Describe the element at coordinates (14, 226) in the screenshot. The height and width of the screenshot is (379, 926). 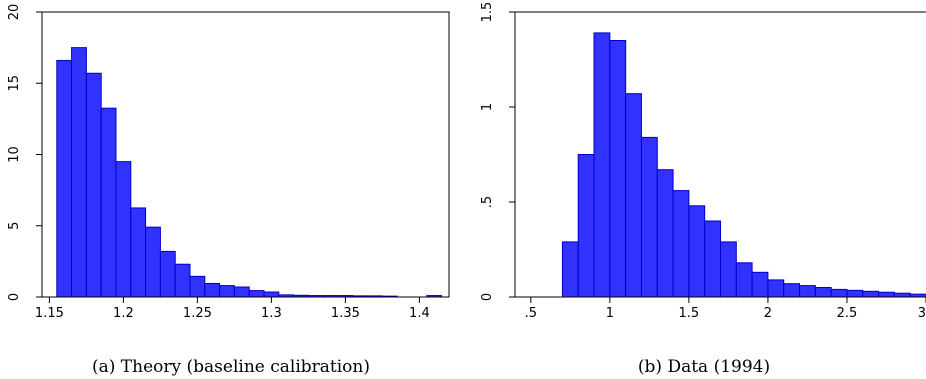
I see `panel-a-y-tick-label: 5` at that location.